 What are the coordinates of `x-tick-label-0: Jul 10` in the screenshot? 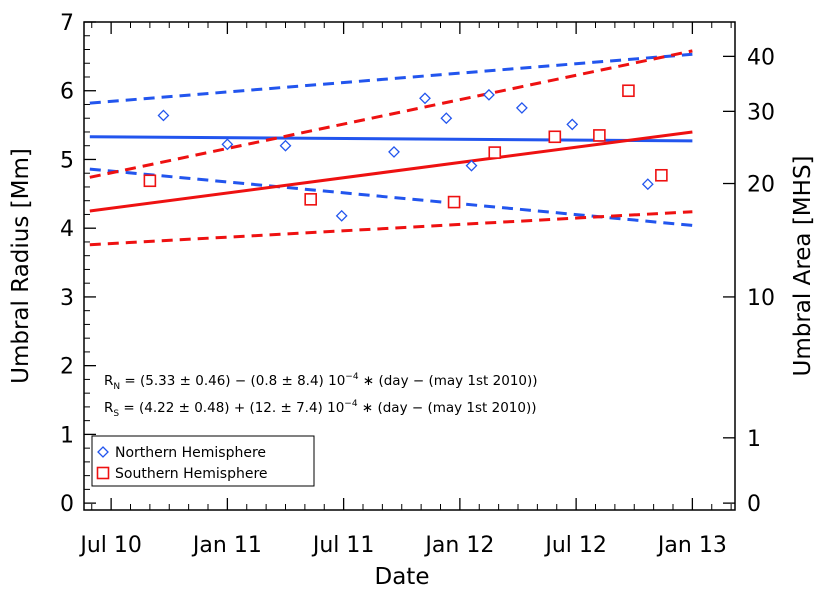 It's located at (110, 545).